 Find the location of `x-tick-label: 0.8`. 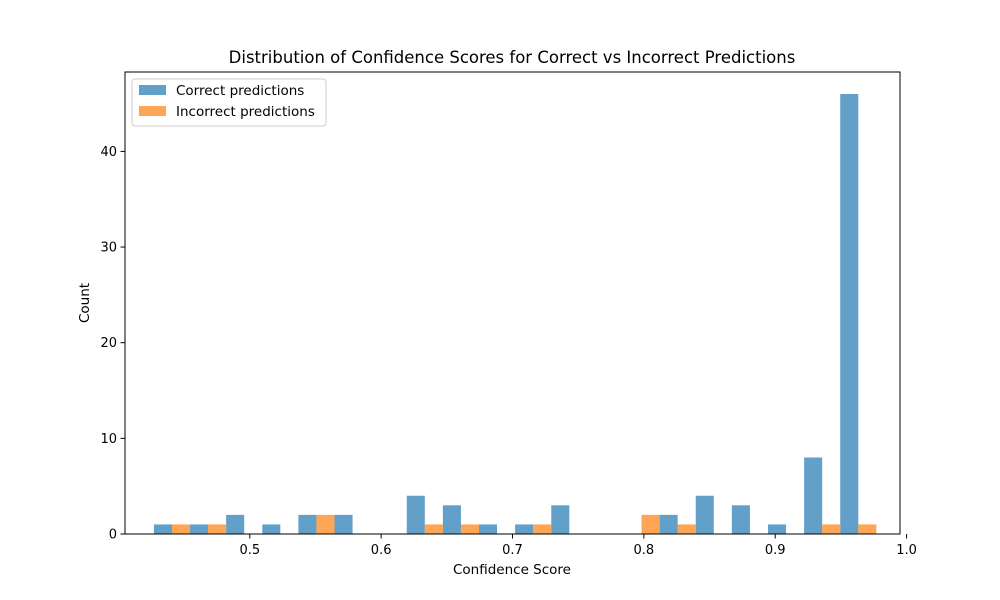

x-tick-label: 0.8 is located at coordinates (644, 550).